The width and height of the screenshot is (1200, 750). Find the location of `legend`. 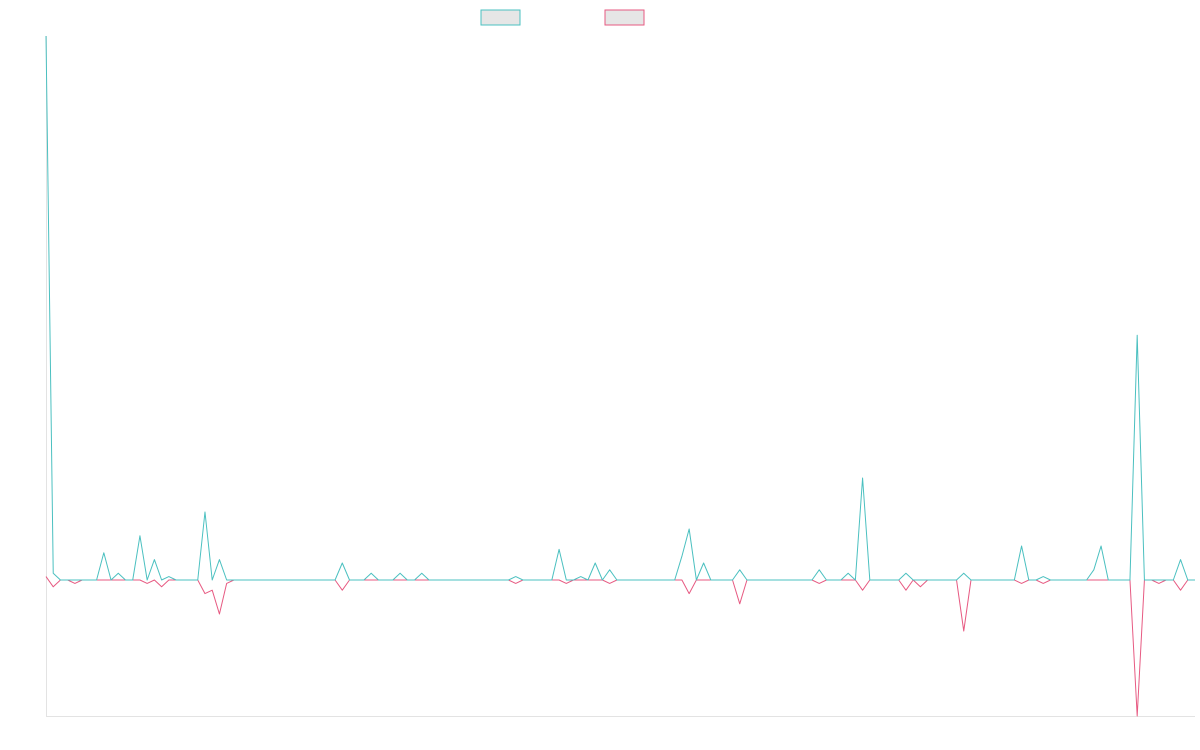

legend is located at coordinates (562, 17).